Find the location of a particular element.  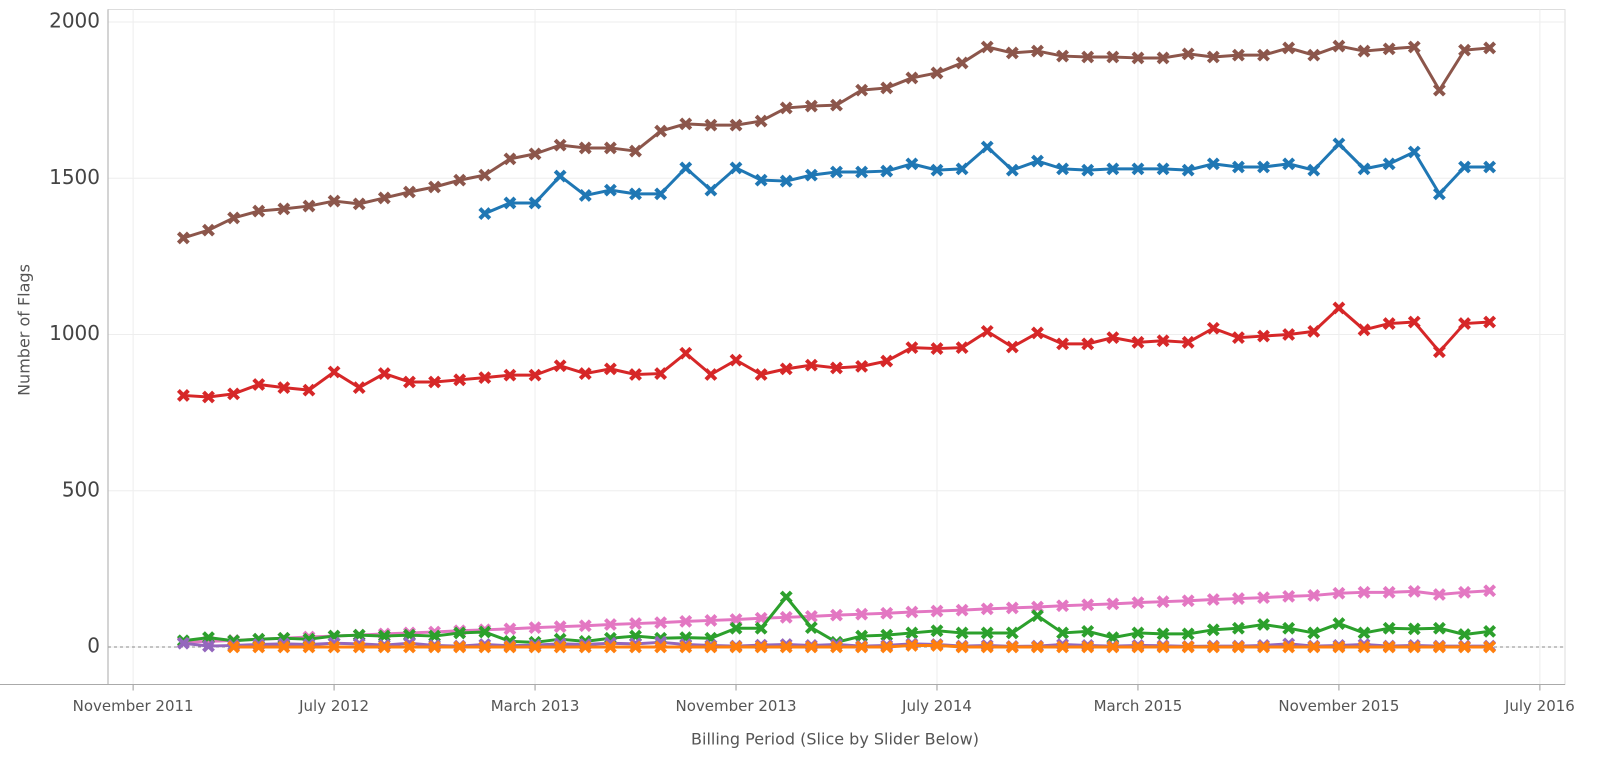

x-tick-label: November 2011 is located at coordinates (133, 706).